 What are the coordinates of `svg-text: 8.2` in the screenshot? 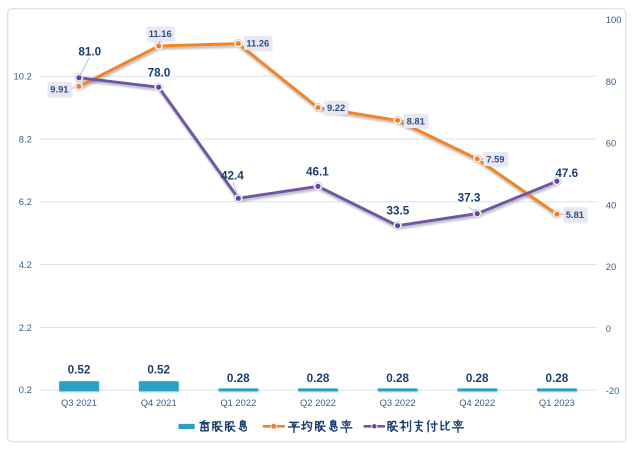 It's located at (25, 138).